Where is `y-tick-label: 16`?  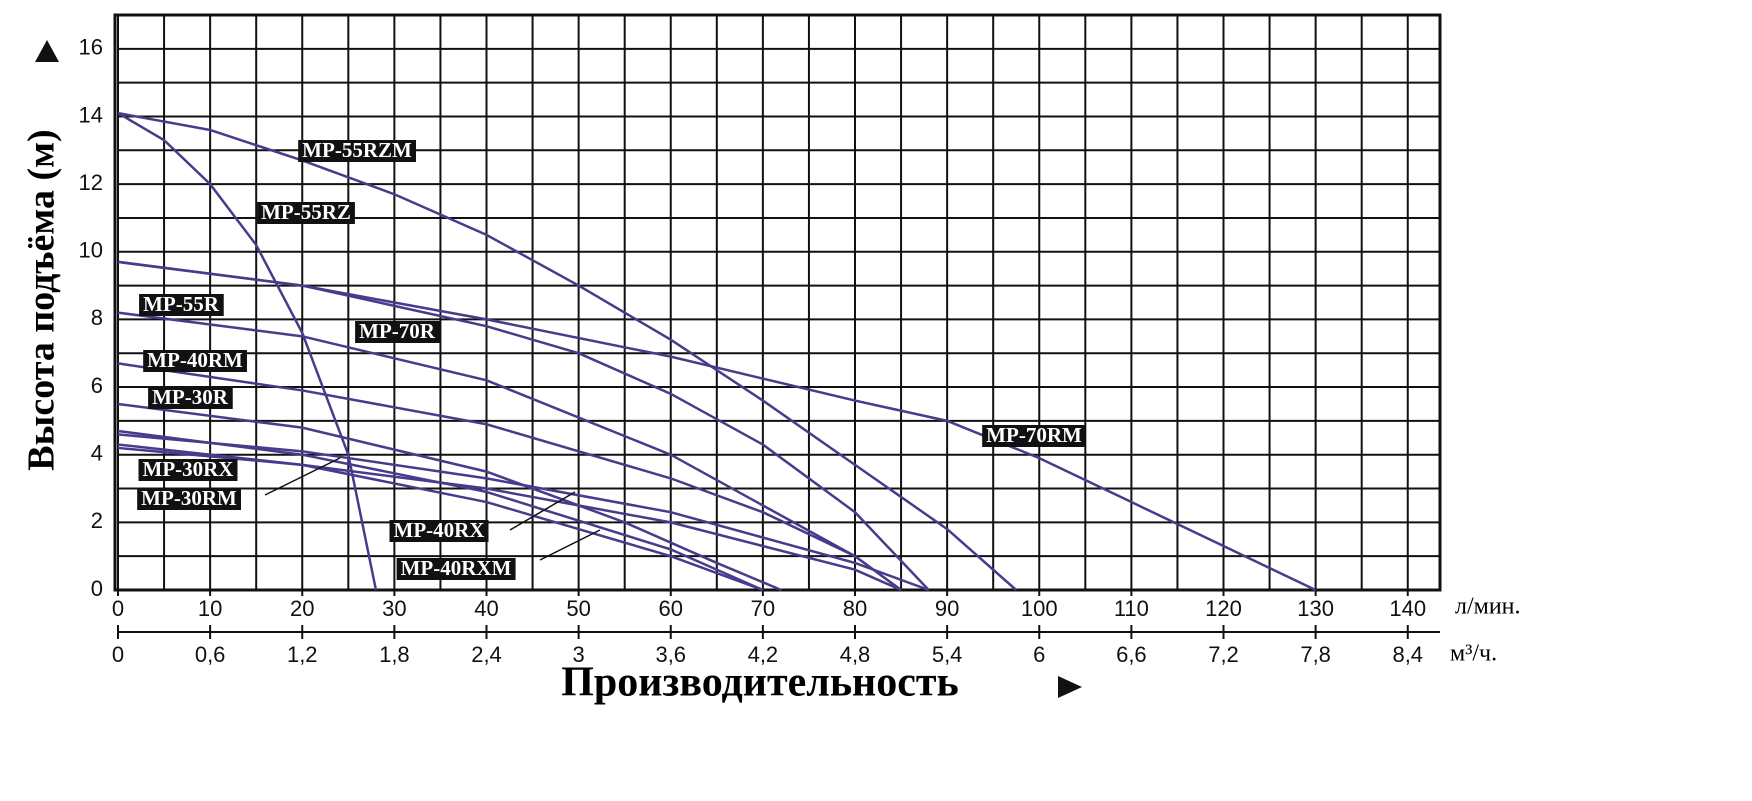
y-tick-label: 16 is located at coordinates (91, 47).